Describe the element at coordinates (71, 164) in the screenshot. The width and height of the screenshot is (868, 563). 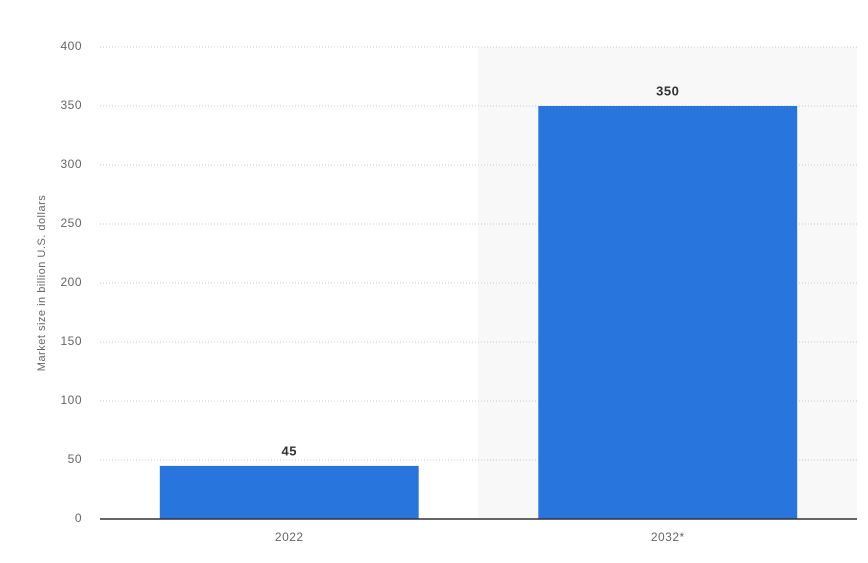
I see `y-tick-label: 300` at that location.